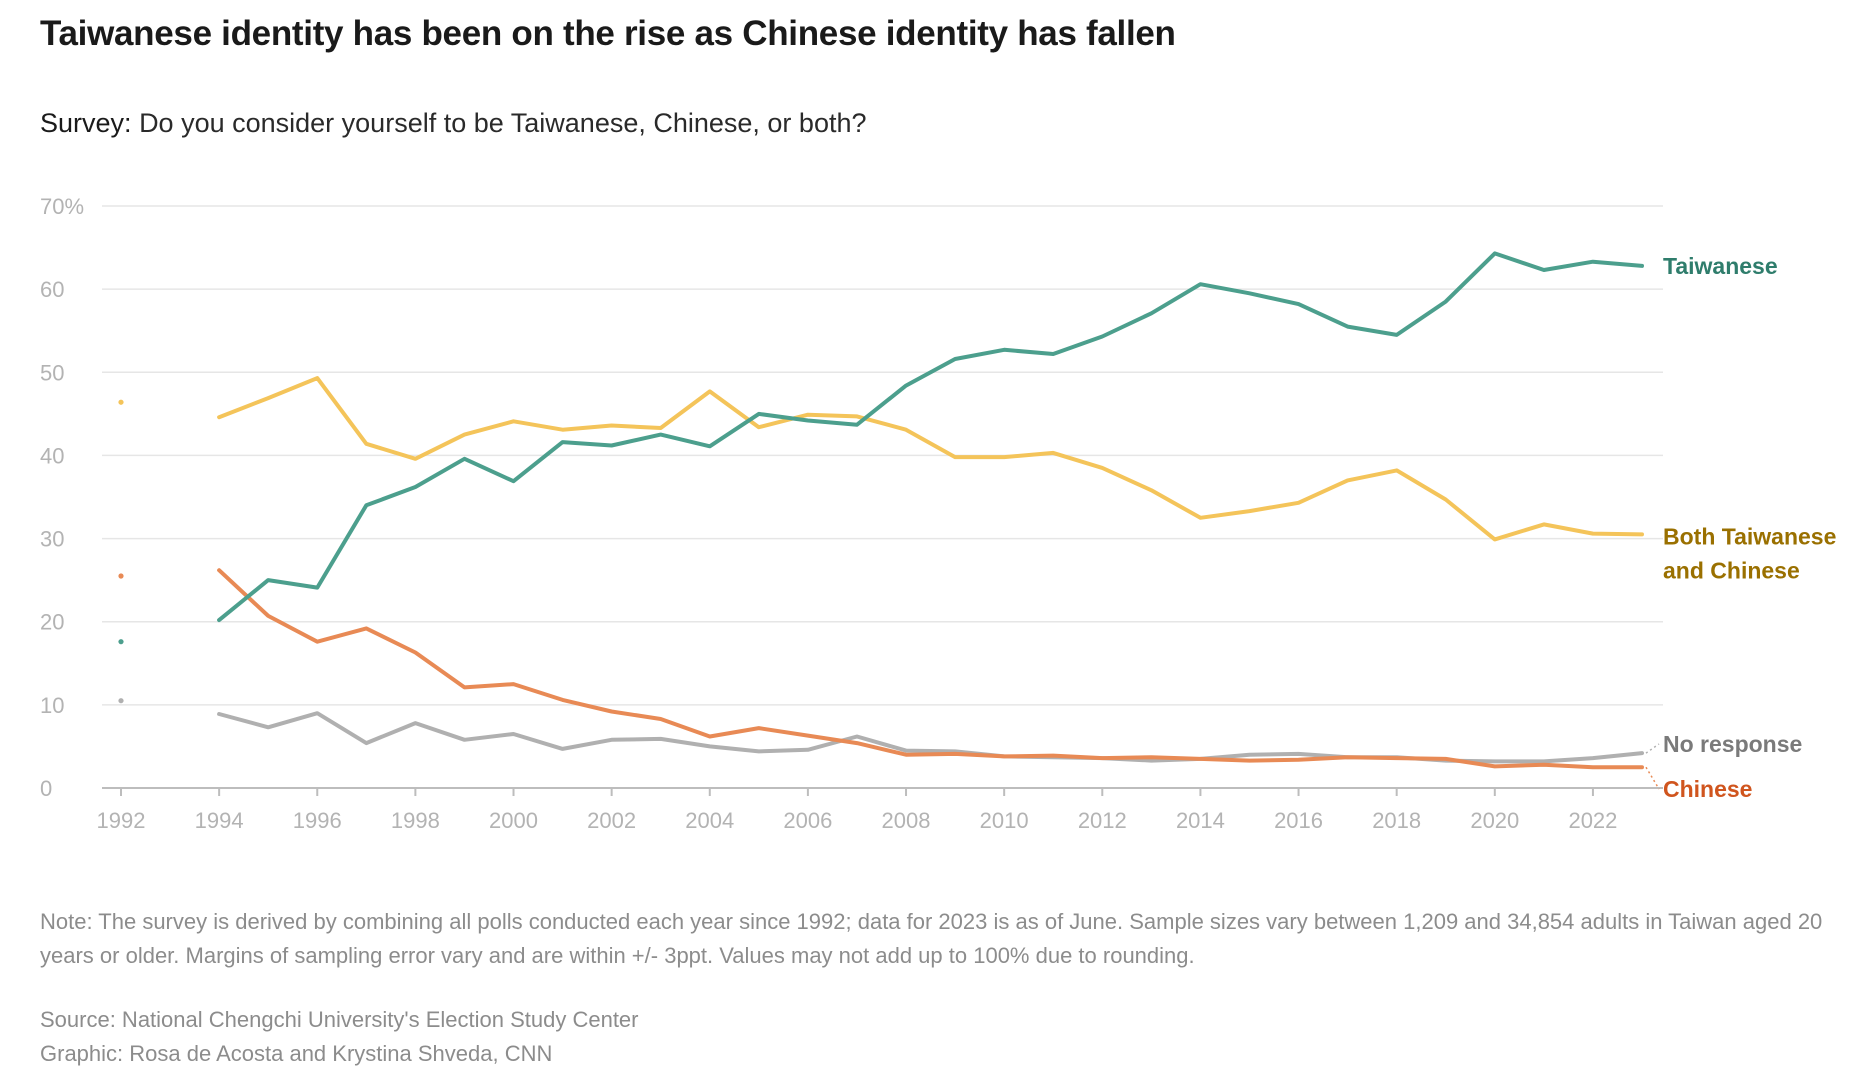 This screenshot has height=1071, width=1866. I want to click on series-line-chinese, so click(930, 669).